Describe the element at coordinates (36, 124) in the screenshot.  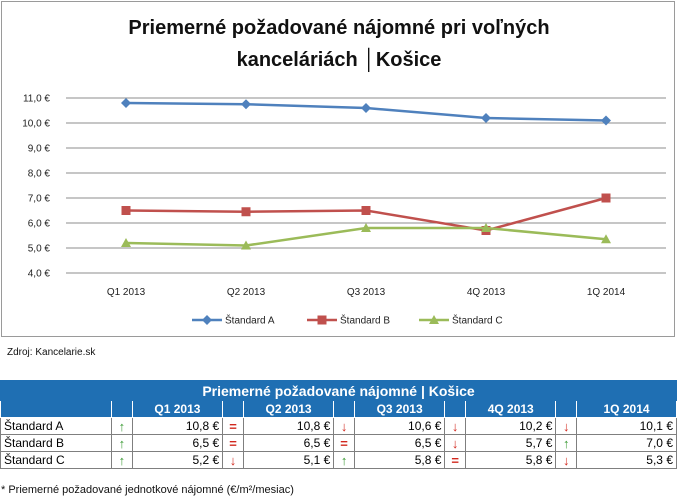
I see `y-tick-label: 10,0 €` at that location.